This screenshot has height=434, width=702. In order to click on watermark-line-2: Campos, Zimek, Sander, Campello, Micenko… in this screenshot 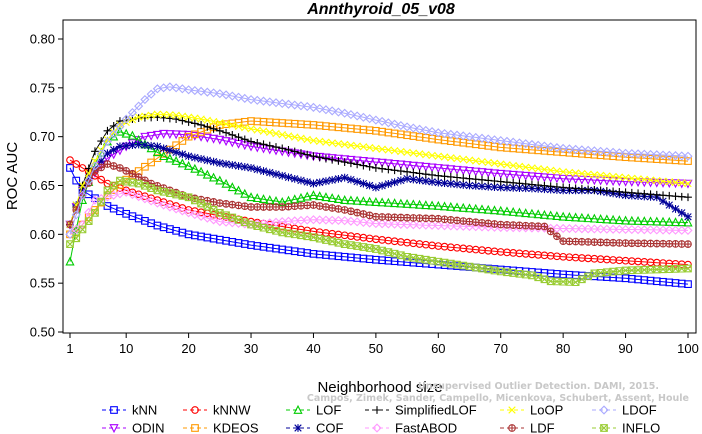, I will do `click(498, 398)`.